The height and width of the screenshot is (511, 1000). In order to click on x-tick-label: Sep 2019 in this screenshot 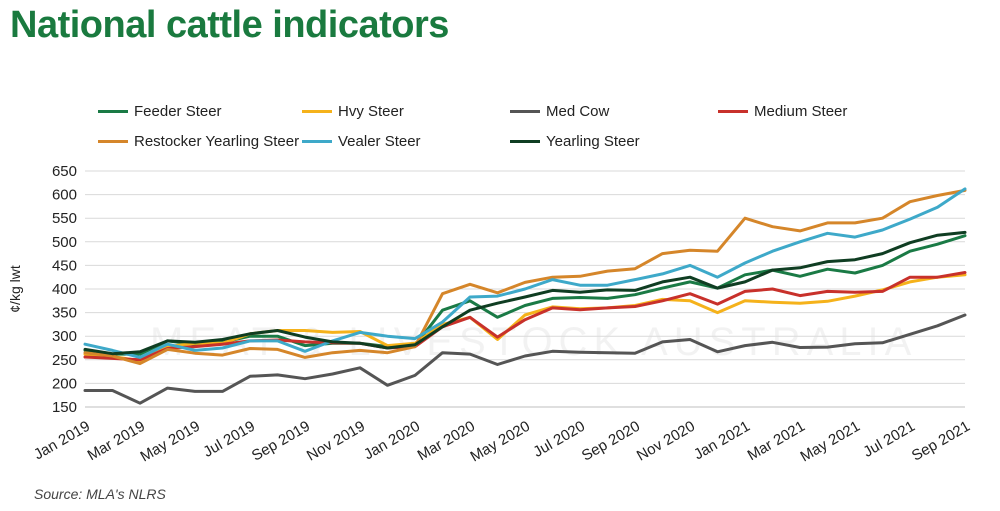, I will do `click(281, 441)`.